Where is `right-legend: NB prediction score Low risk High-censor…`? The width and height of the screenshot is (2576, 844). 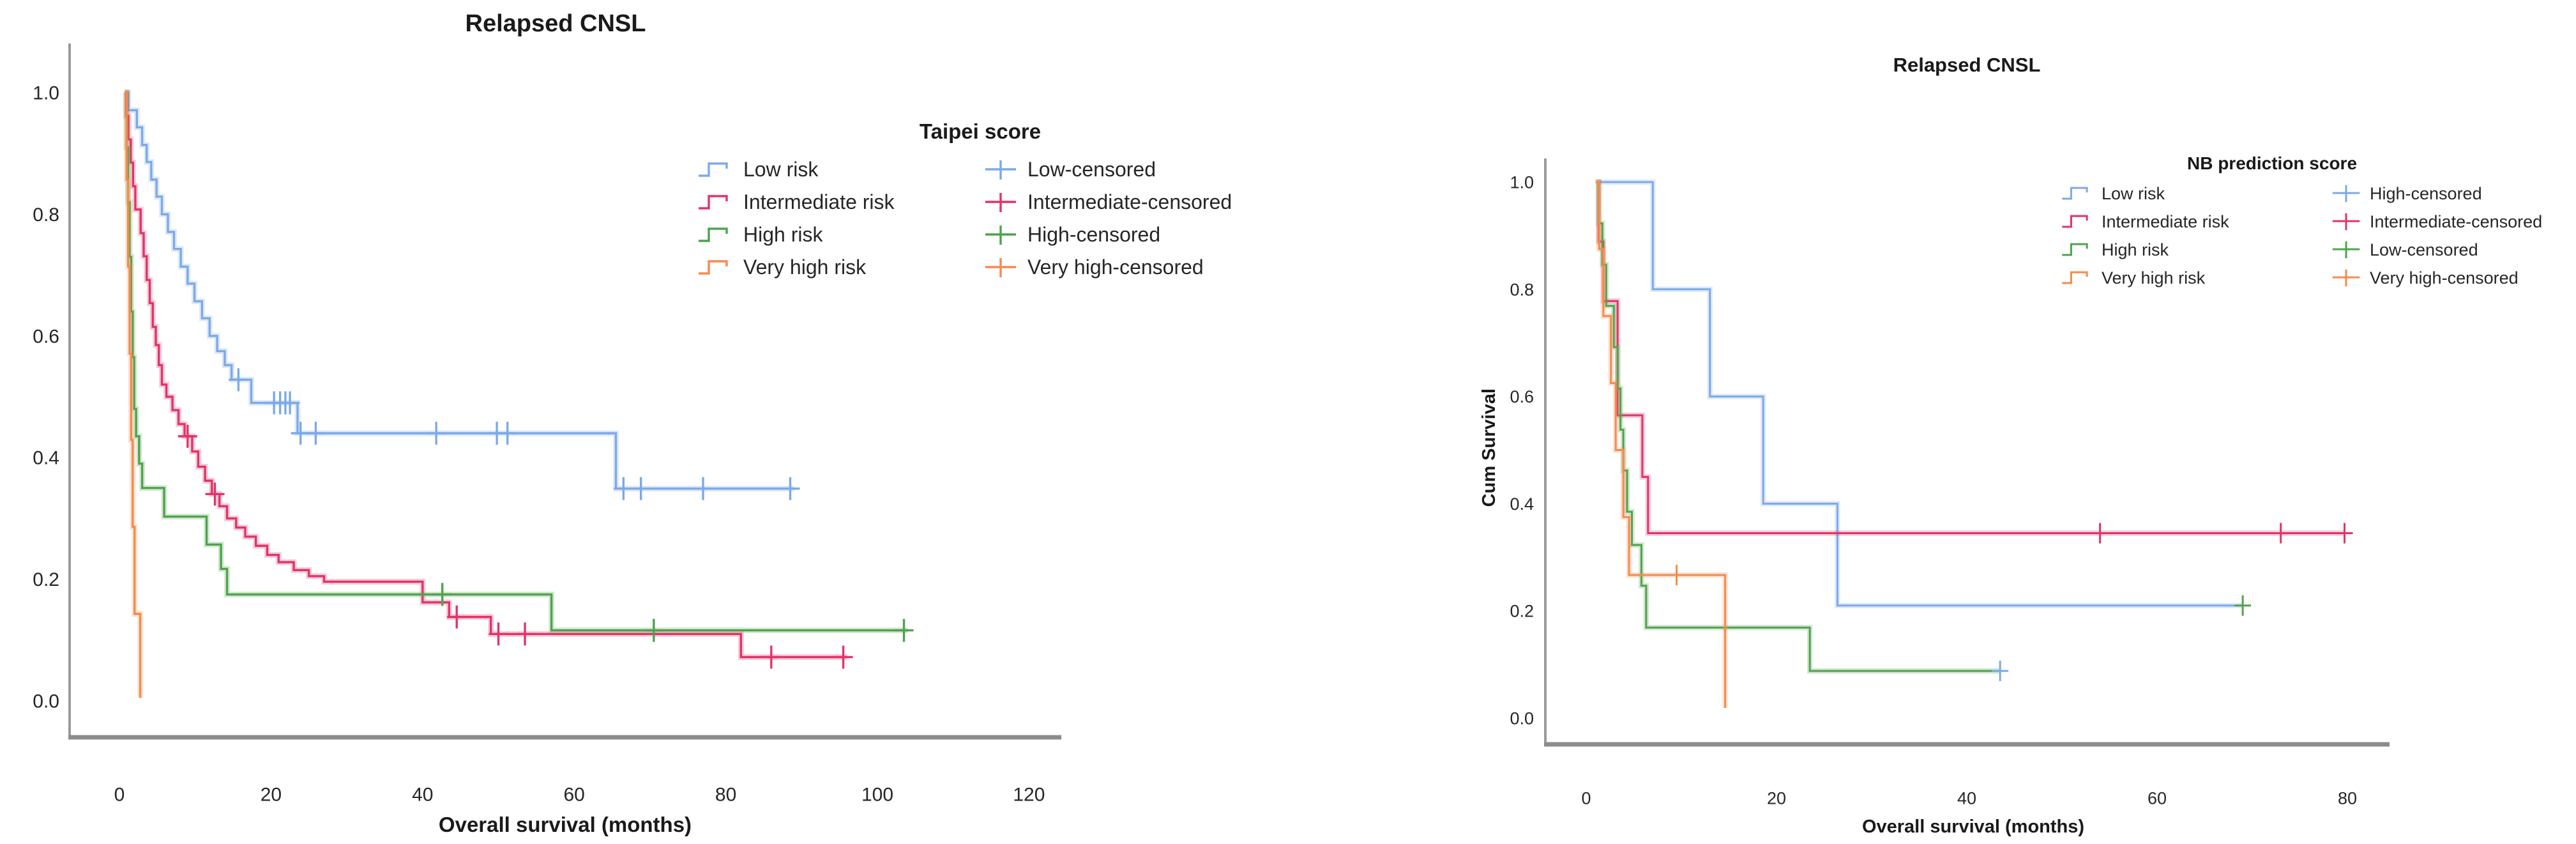
right-legend: NB prediction score Low risk High-censor… is located at coordinates (2272, 222).